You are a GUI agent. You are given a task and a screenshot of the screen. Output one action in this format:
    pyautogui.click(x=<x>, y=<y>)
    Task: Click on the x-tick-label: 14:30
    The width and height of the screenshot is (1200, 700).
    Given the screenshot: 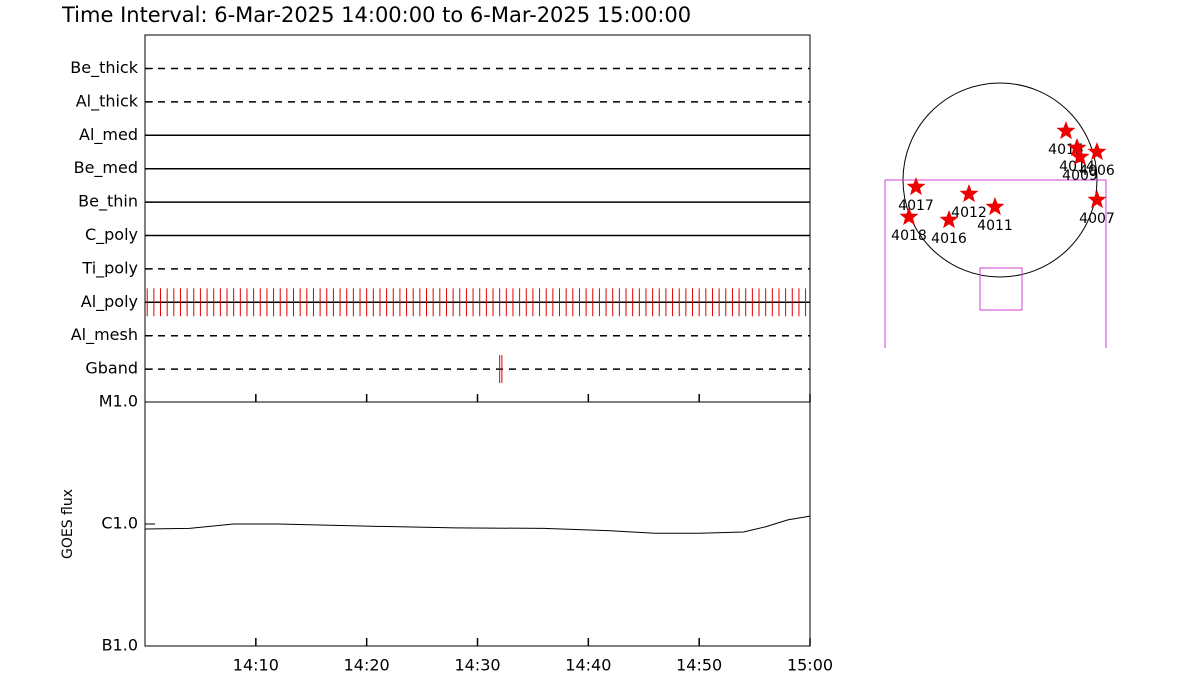 What is the action you would take?
    pyautogui.click(x=477, y=665)
    